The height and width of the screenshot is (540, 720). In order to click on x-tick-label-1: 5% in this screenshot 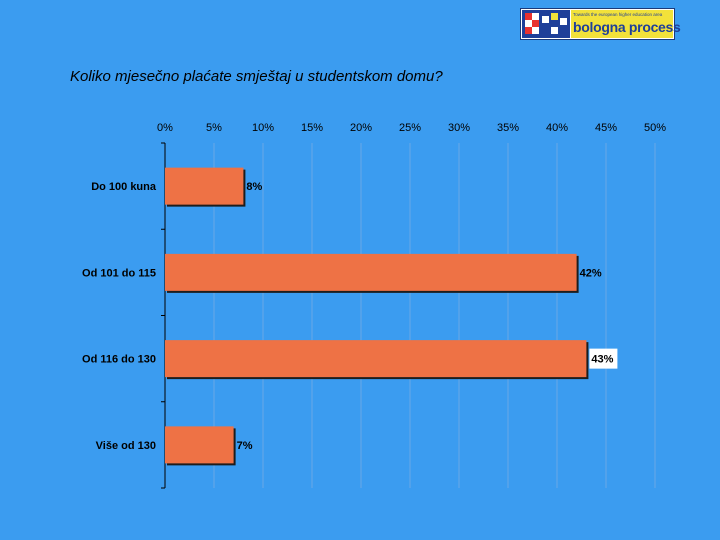, I will do `click(214, 128)`.